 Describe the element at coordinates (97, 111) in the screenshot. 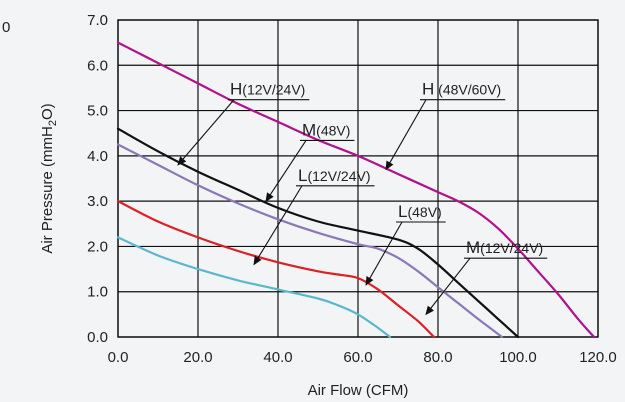

I see `y-tick-label: 5.0` at that location.